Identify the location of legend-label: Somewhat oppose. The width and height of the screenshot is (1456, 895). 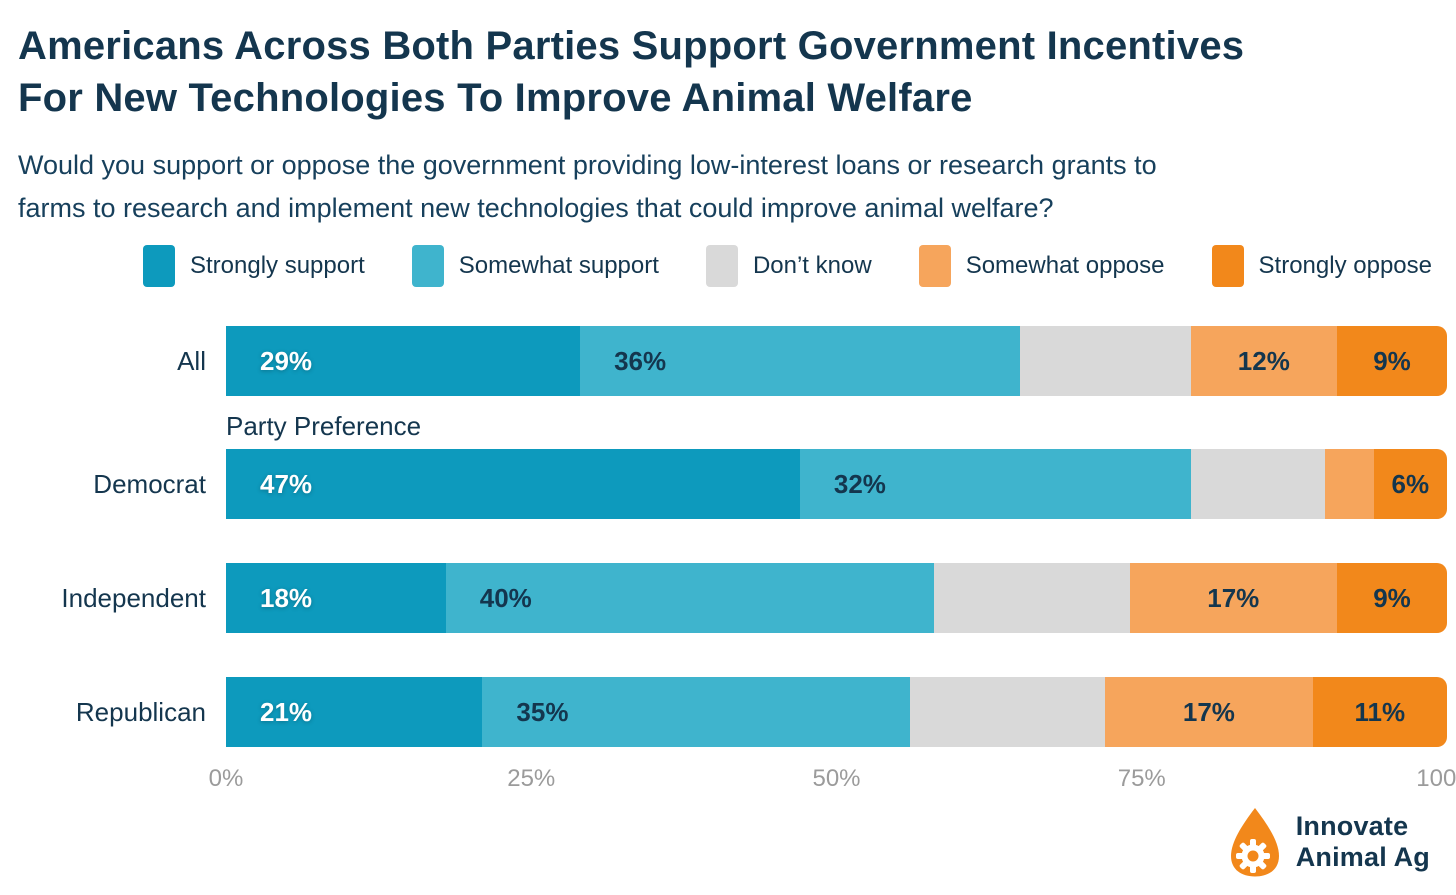
(1065, 265).